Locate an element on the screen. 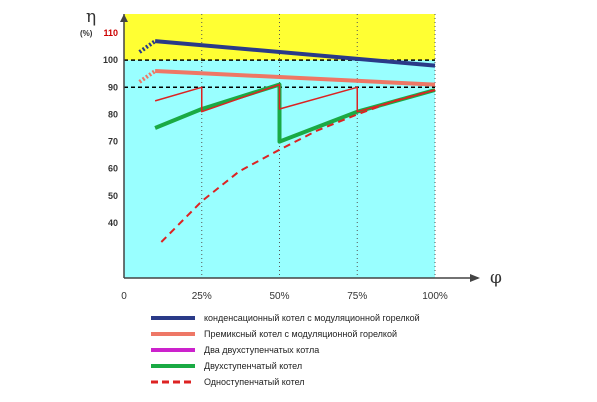 The height and width of the screenshot is (402, 597). y-tick-label: 40 is located at coordinates (113, 223).